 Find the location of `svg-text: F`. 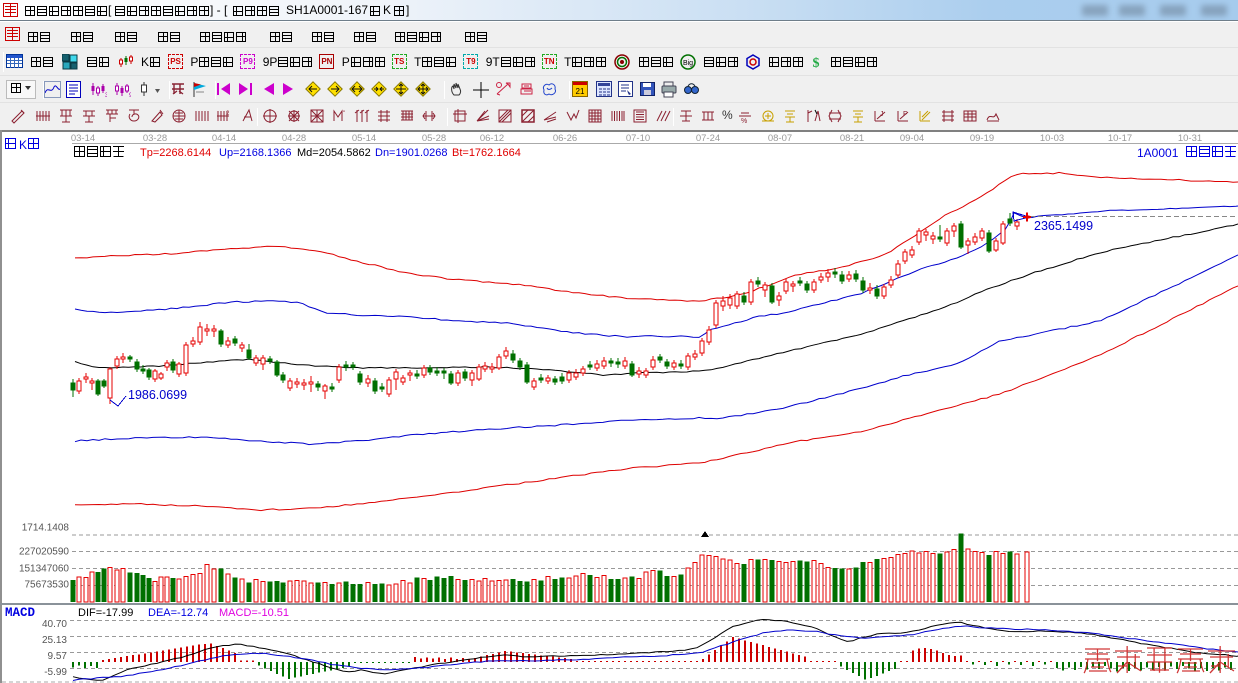

svg-text: F is located at coordinates (905, 114).